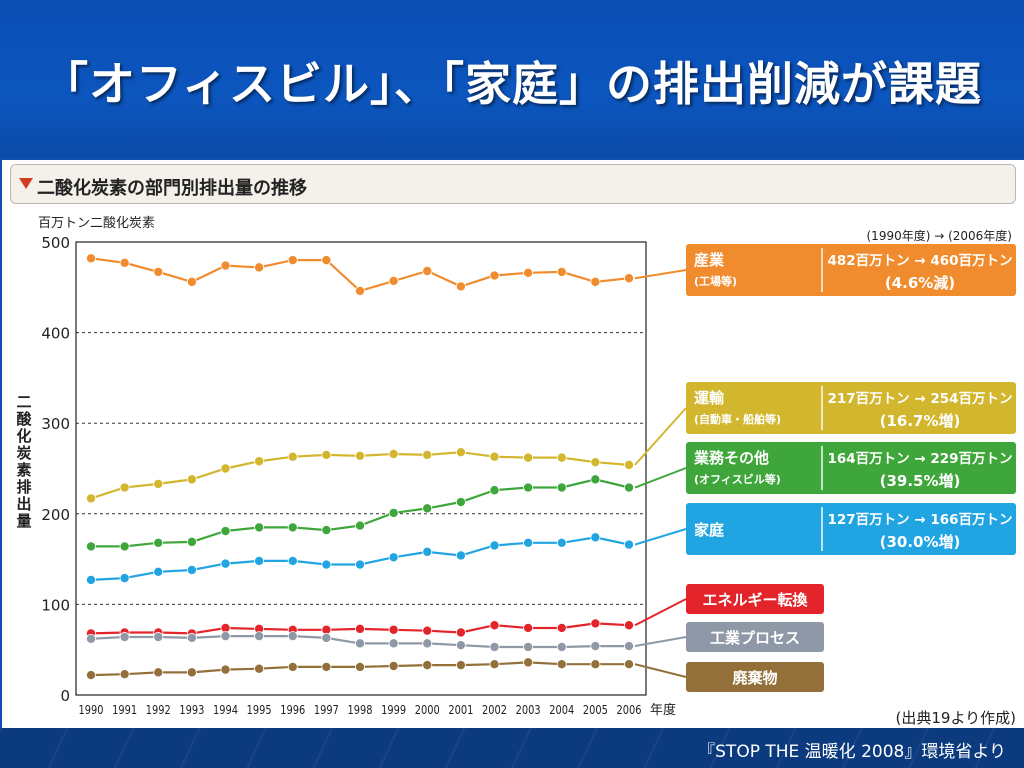 This screenshot has width=1024, height=768. I want to click on y-axis-label-char: 二, so click(23, 402).